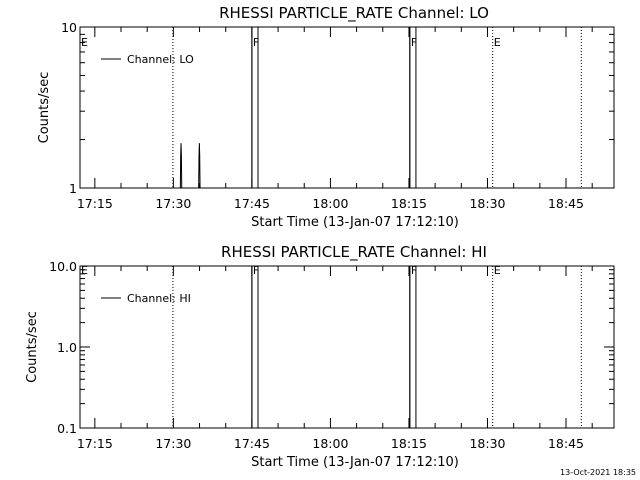  Describe the element at coordinates (67, 428) in the screenshot. I see `y-tick-label: 0.1` at that location.